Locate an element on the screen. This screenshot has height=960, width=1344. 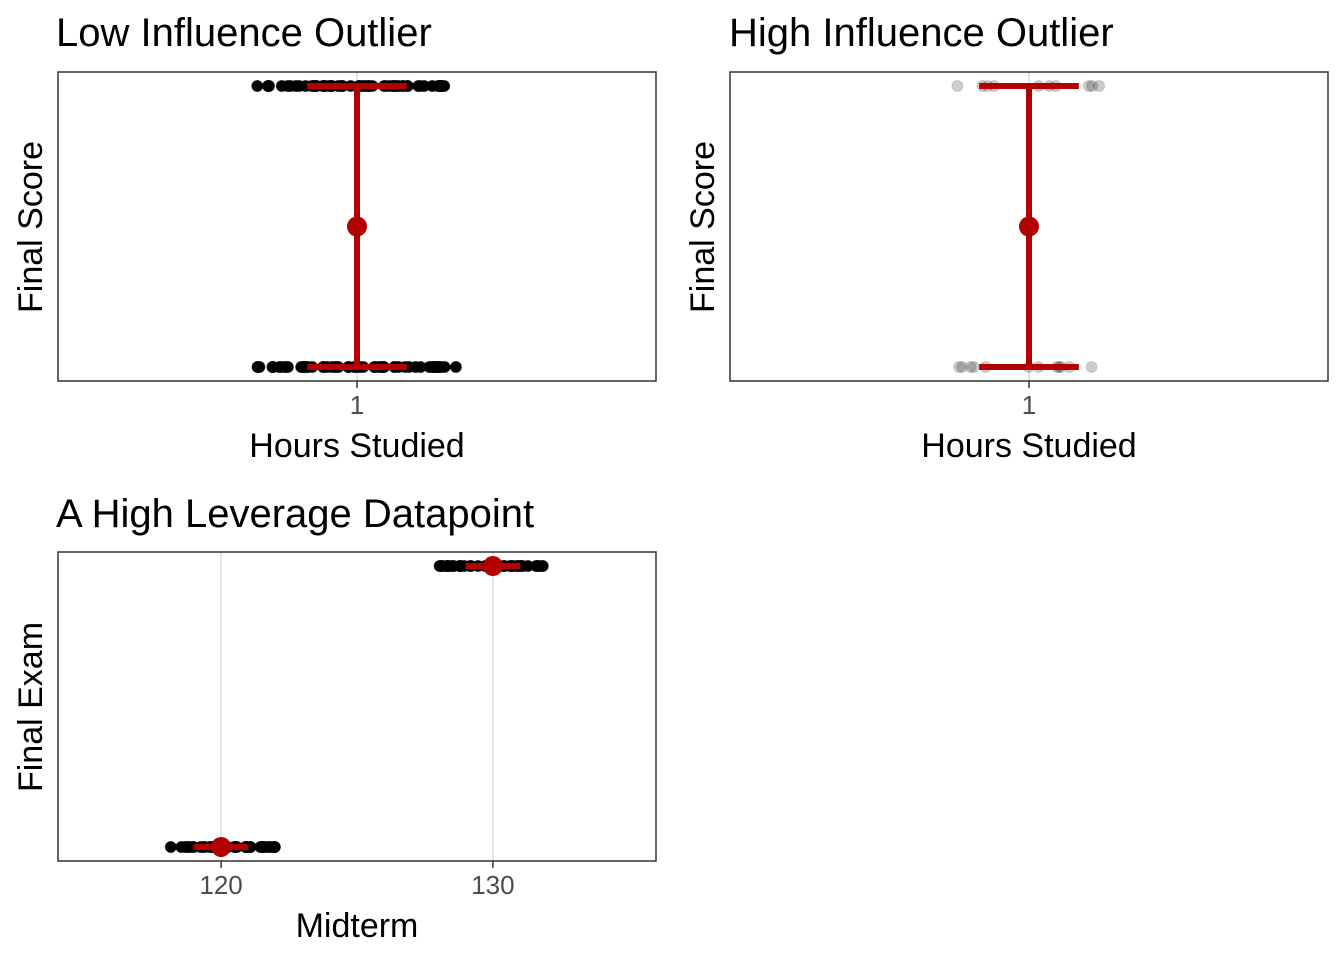
x-tick-label: 120 is located at coordinates (220, 885).